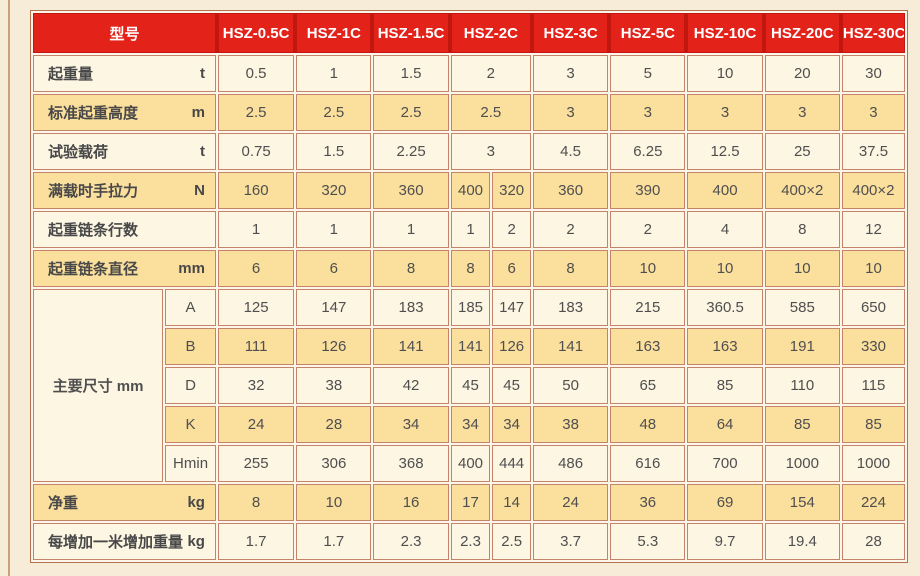 Image resolution: width=920 pixels, height=576 pixels. I want to click on model-label-header: 型号, so click(124, 33).